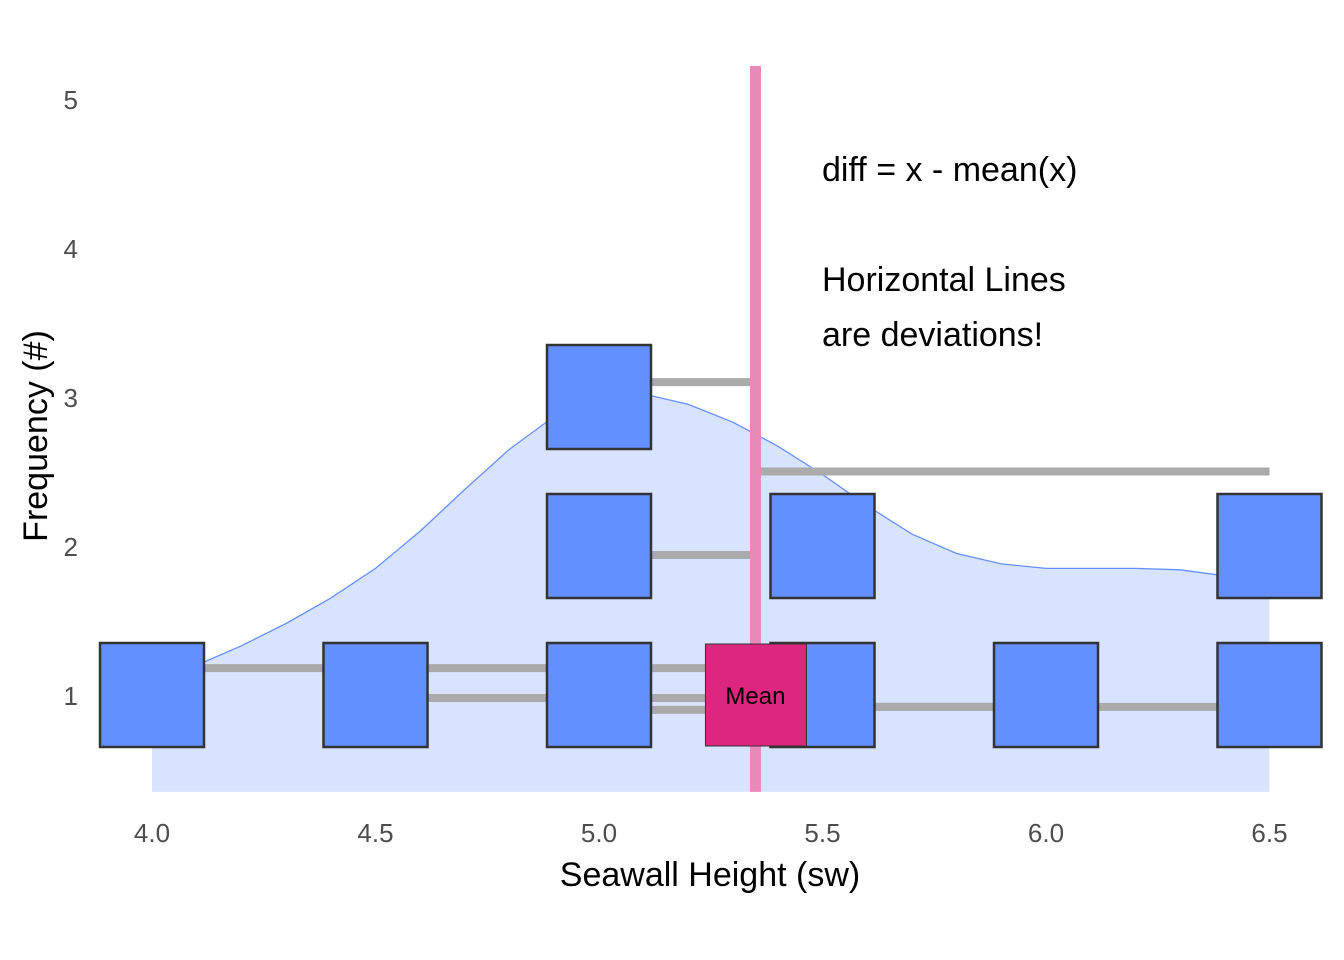  Describe the element at coordinates (822, 833) in the screenshot. I see `x-tick-label: 5.5` at that location.